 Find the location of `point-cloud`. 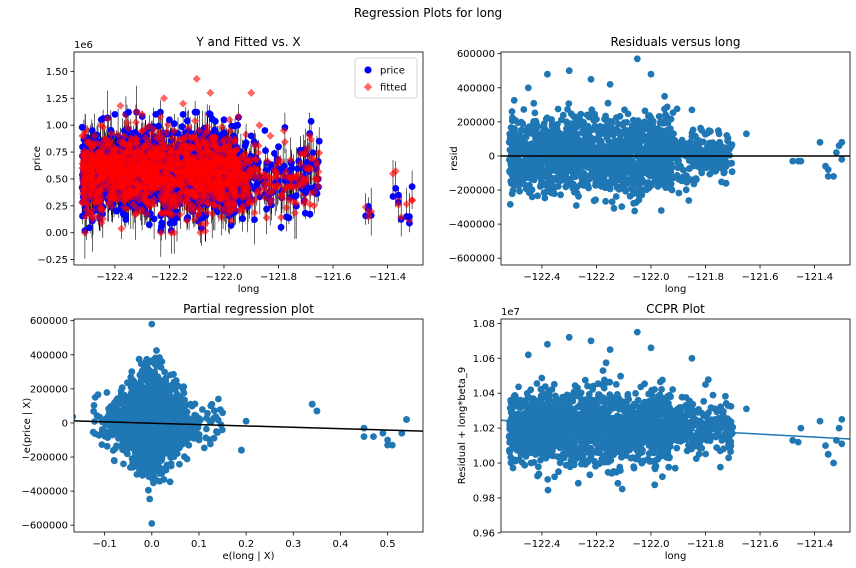

point-cloud is located at coordinates (675, 155).